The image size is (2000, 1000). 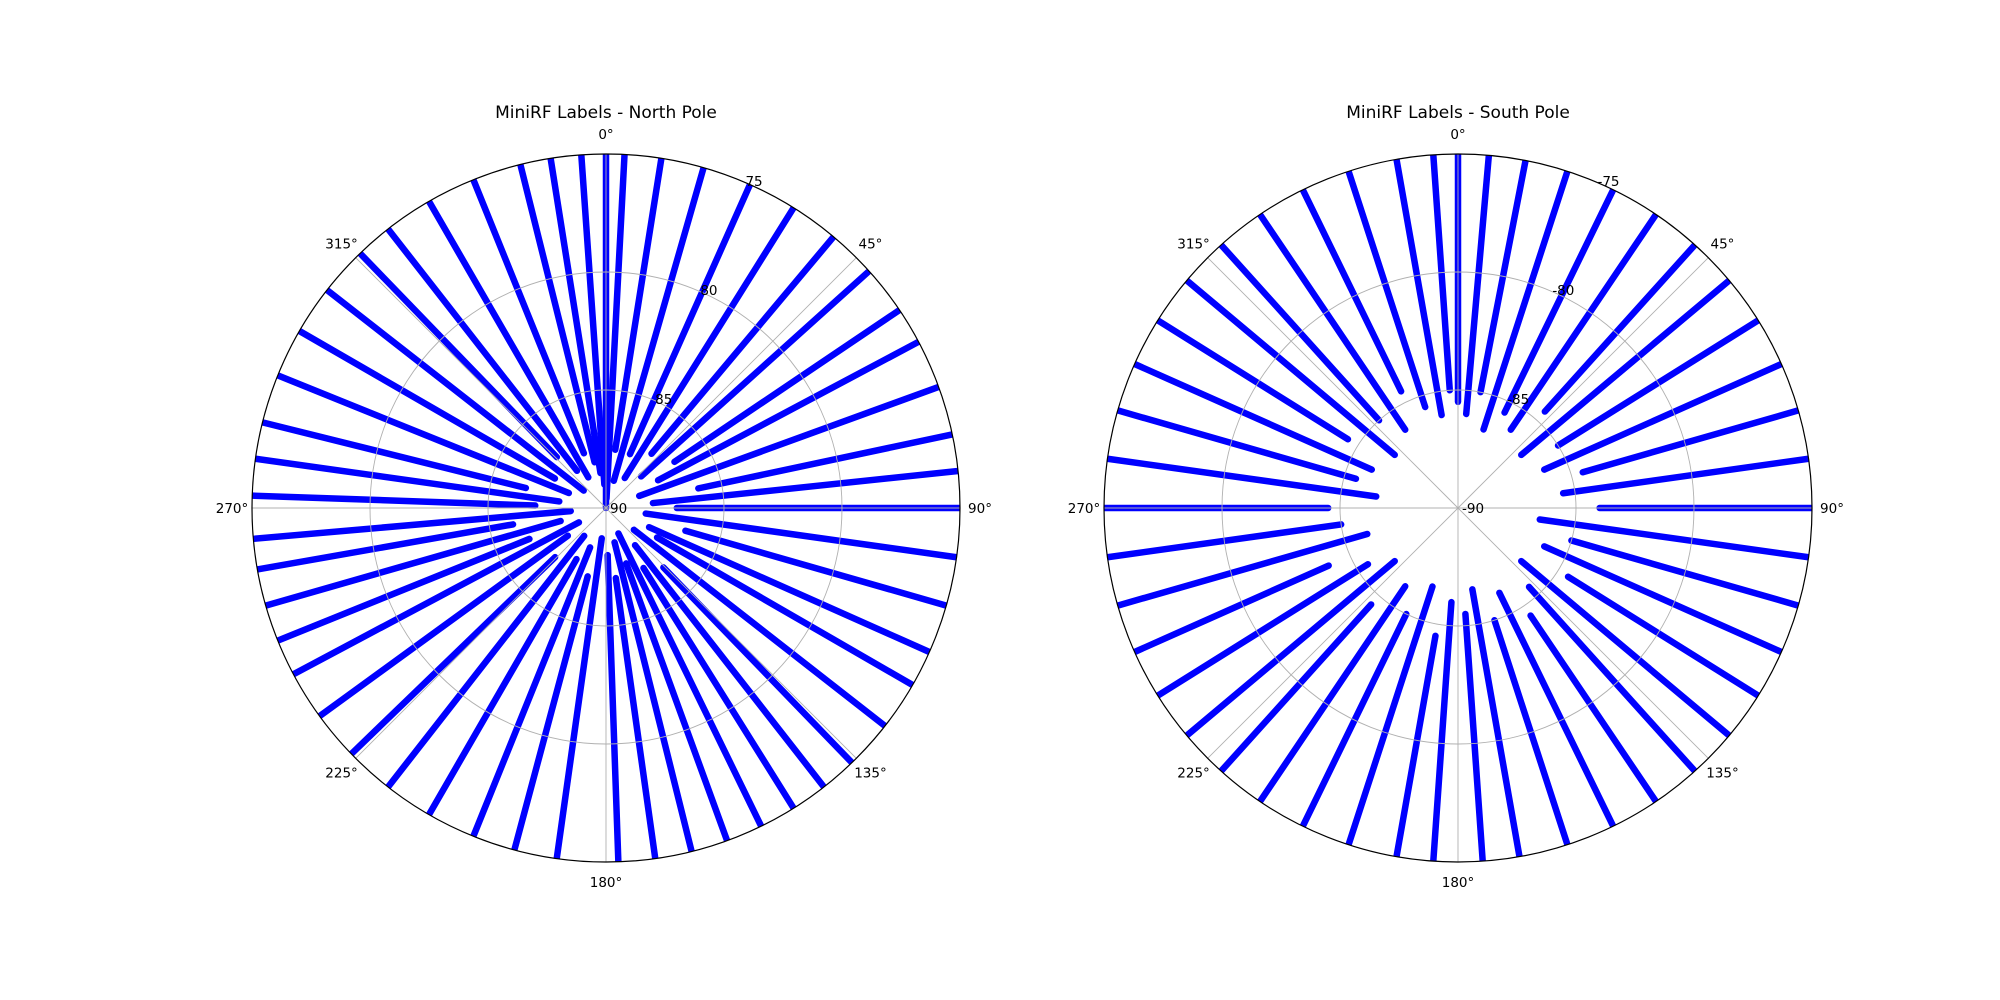 I want to click on angular-tick-label: 90°, so click(x=980, y=509).